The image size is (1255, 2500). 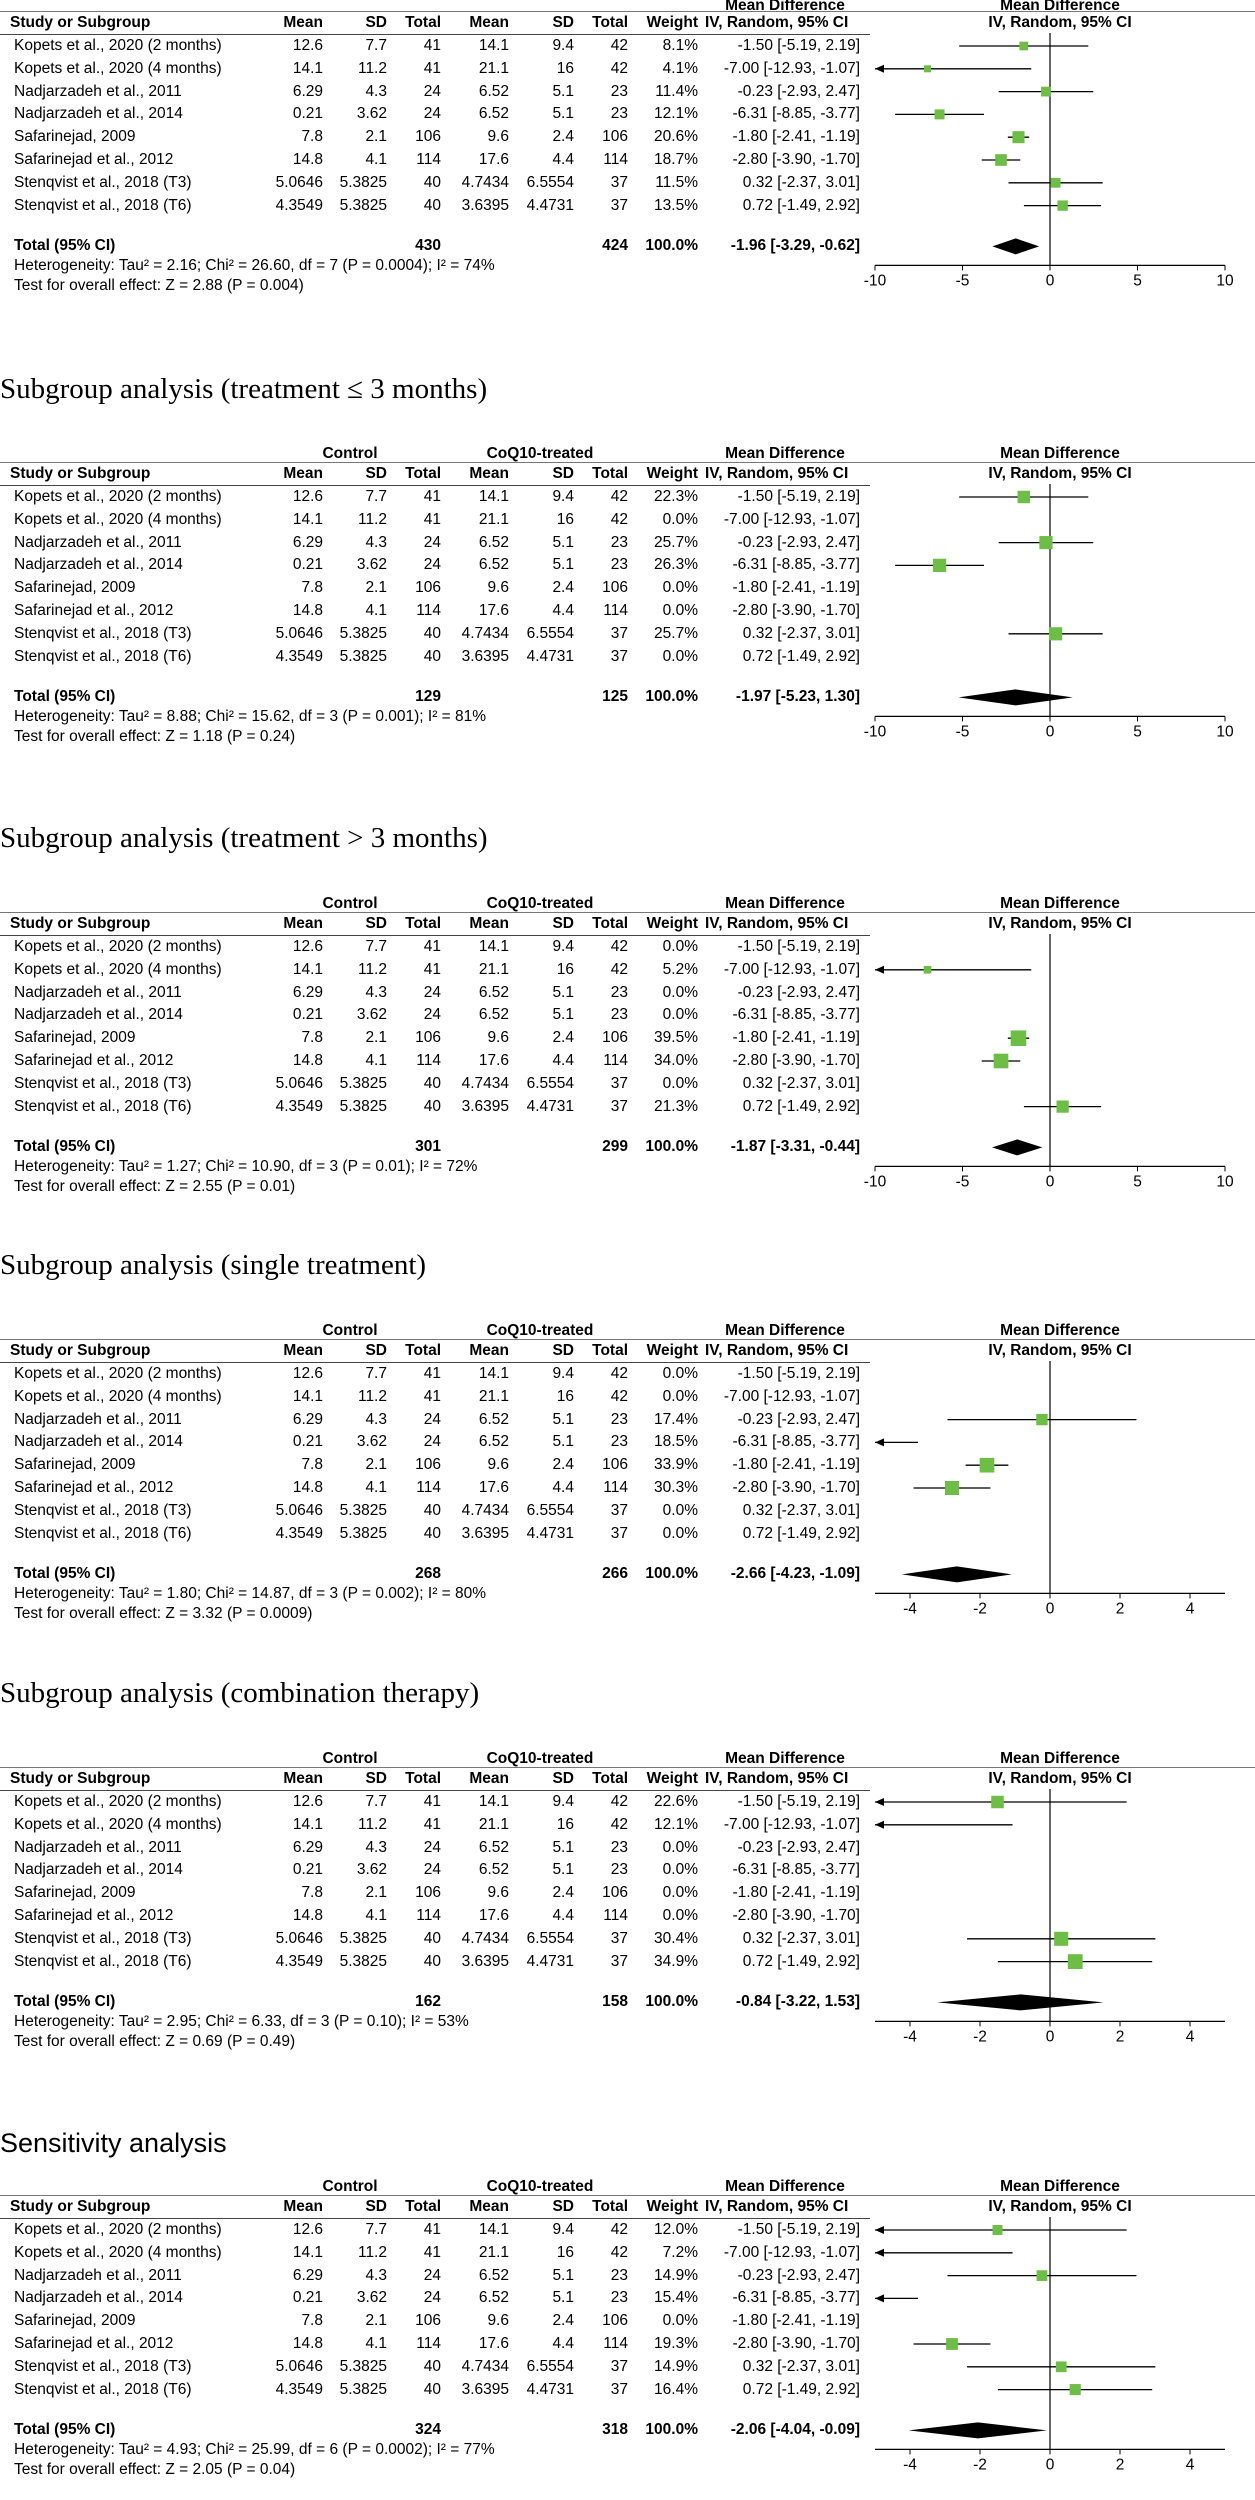 What do you see at coordinates (376, 1893) in the screenshot?
I see `control-sd: 2.1` at bounding box center [376, 1893].